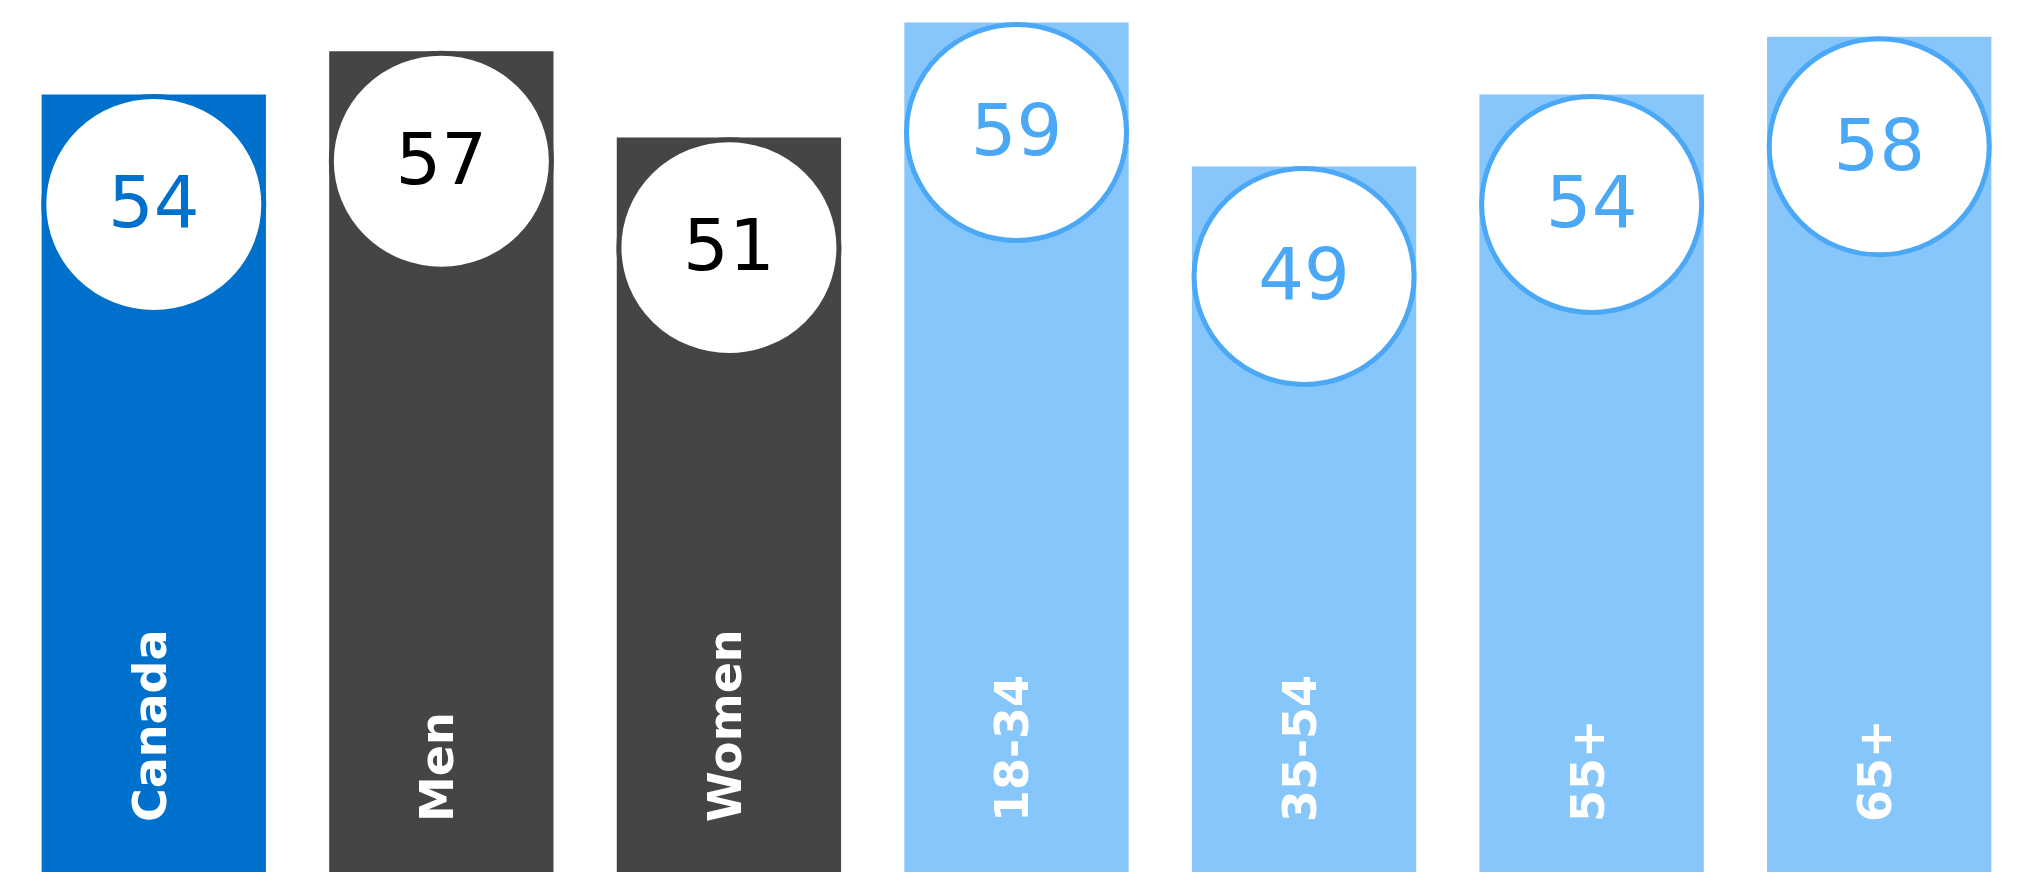 This screenshot has height=872, width=2023. Describe the element at coordinates (1587, 770) in the screenshot. I see `x-tick-label: 55+` at that location.